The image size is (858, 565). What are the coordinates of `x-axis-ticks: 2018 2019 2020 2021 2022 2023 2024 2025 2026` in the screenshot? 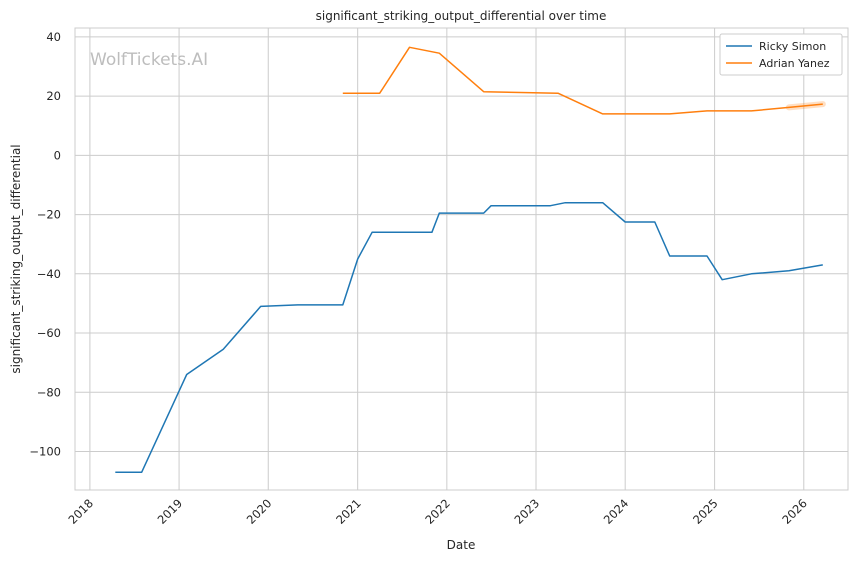 It's located at (437, 511).